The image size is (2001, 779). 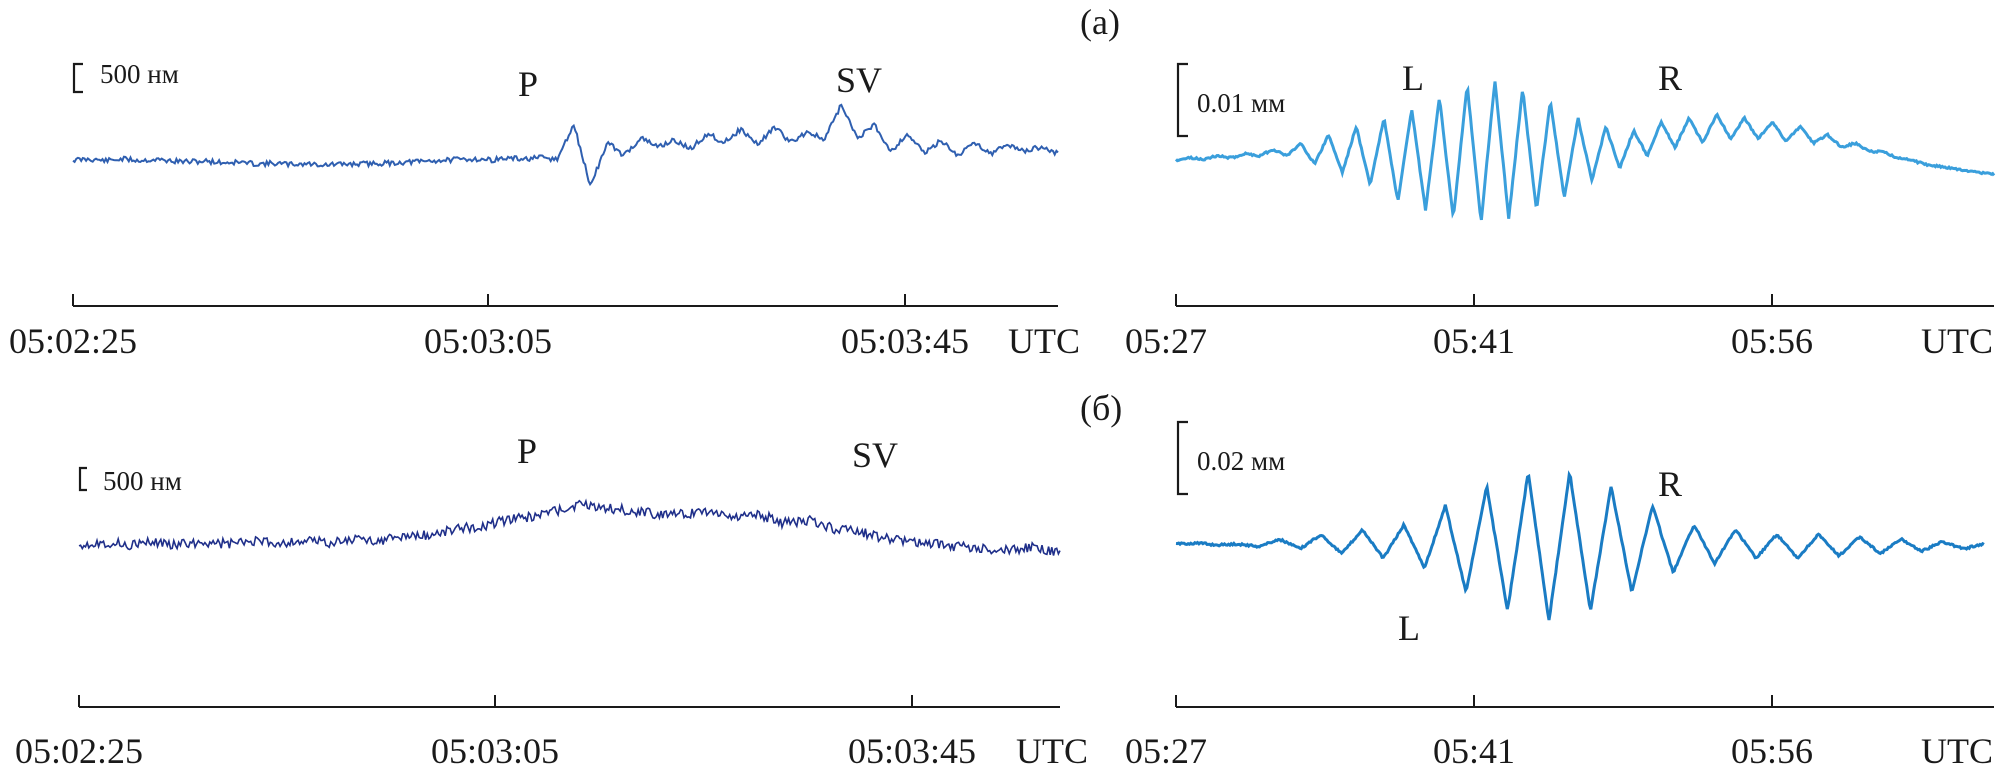 I want to click on phase-label-sv-b: SV, so click(x=875, y=455).